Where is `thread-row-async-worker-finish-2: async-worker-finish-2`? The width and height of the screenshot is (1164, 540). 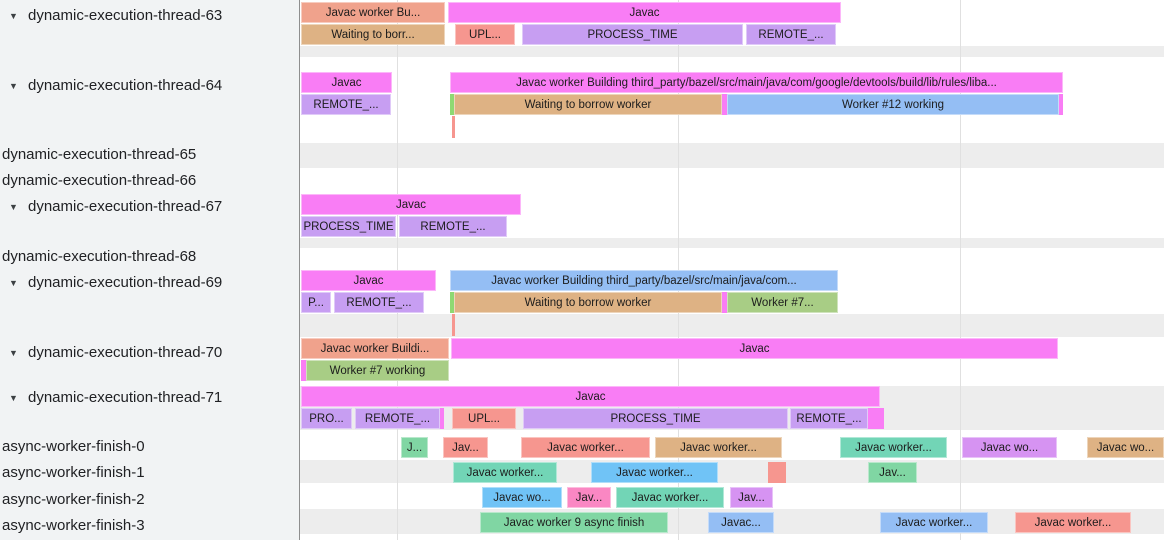
thread-row-async-worker-finish-2: async-worker-finish-2 is located at coordinates (149, 500).